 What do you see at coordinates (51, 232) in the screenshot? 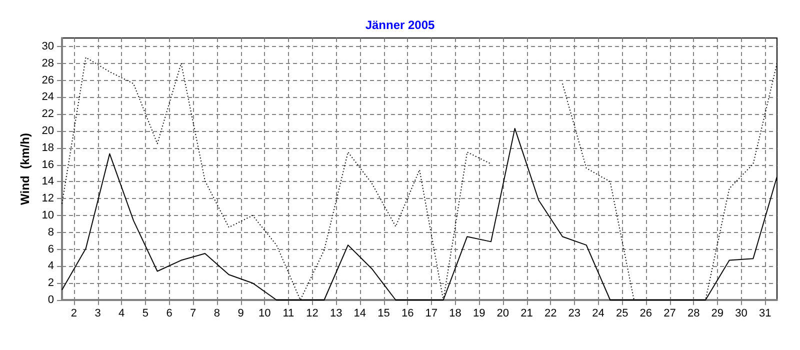
I see `y-tick-label: 8` at bounding box center [51, 232].